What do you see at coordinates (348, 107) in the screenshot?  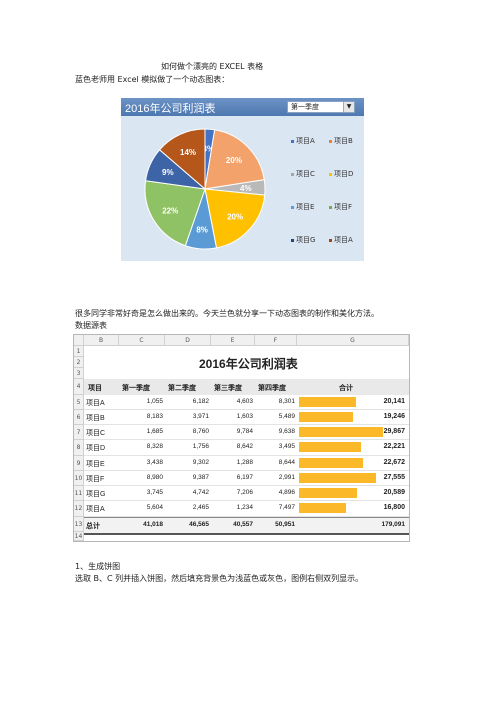 I see `chevron-down-icon: ▼` at bounding box center [348, 107].